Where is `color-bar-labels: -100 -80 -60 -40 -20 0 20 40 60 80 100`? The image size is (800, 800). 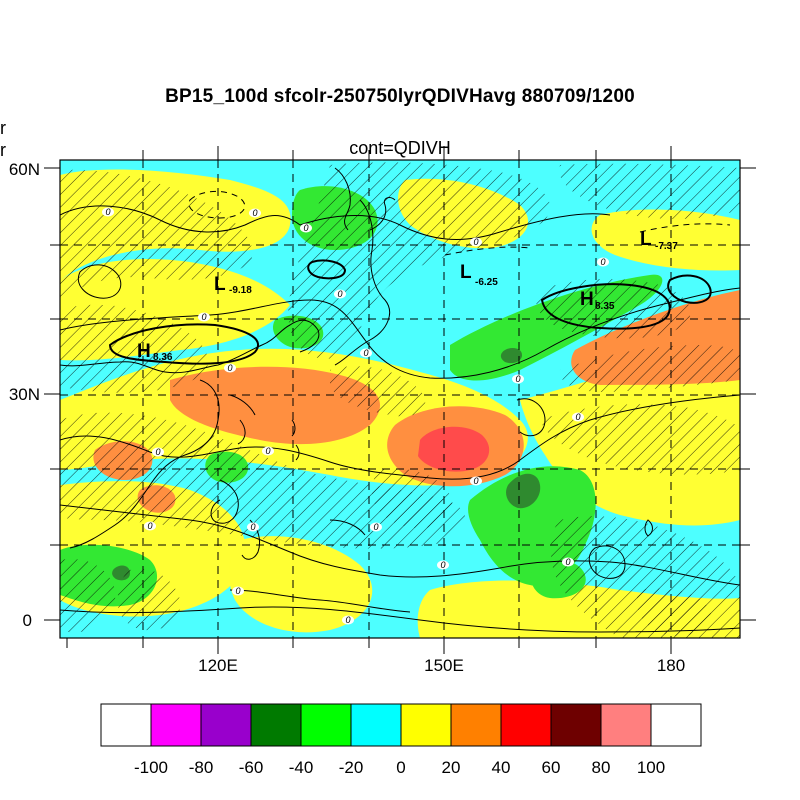
color-bar-labels: -100 -80 -60 -40 -20 0 20 40 60 80 100 is located at coordinates (399, 767).